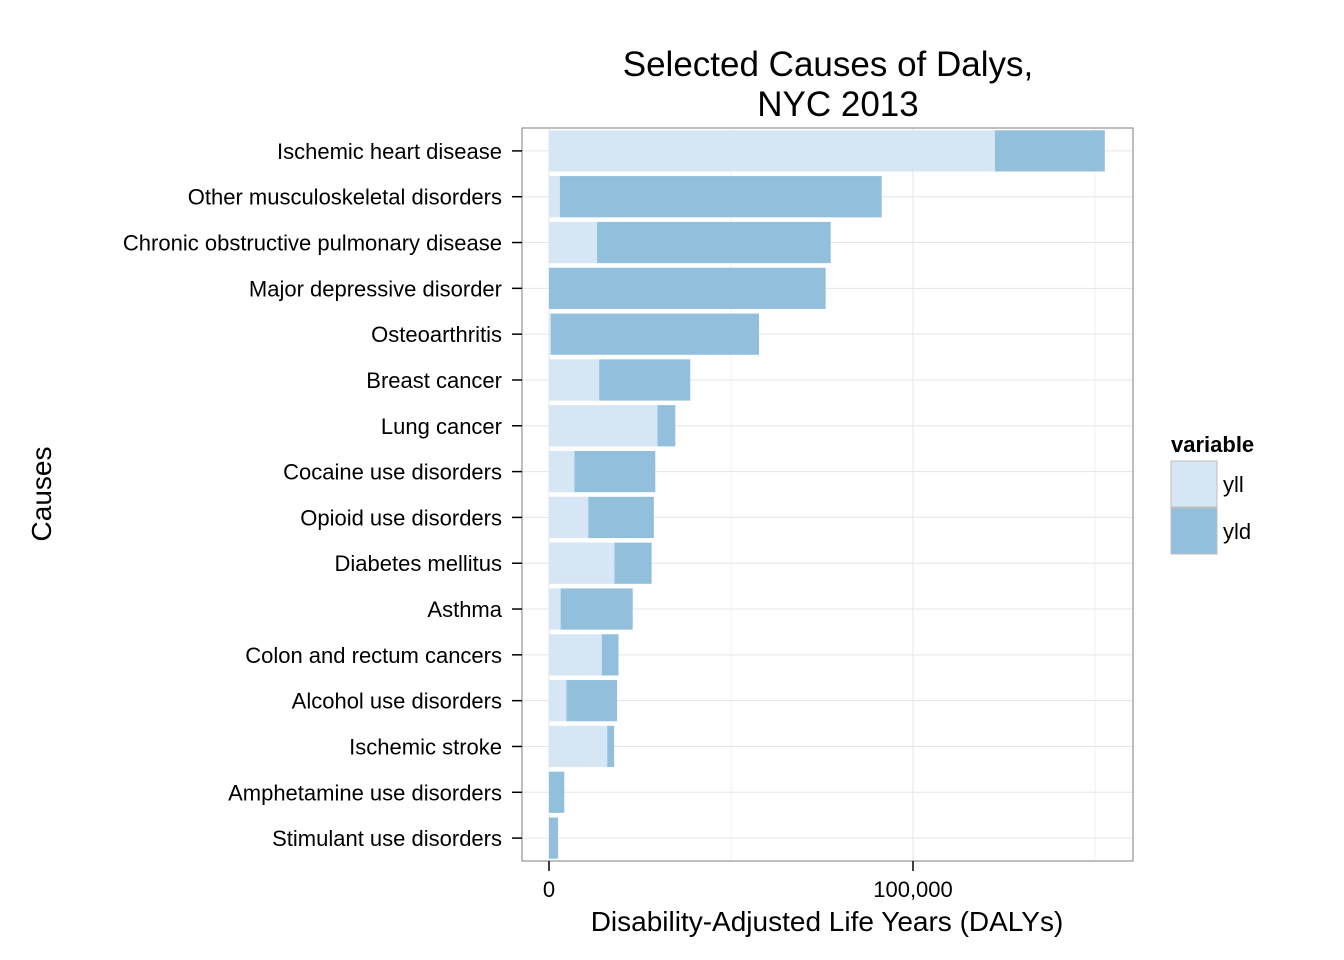 The height and width of the screenshot is (960, 1344). What do you see at coordinates (748, 881) in the screenshot?
I see `x-axis: 0 100,000` at bounding box center [748, 881].